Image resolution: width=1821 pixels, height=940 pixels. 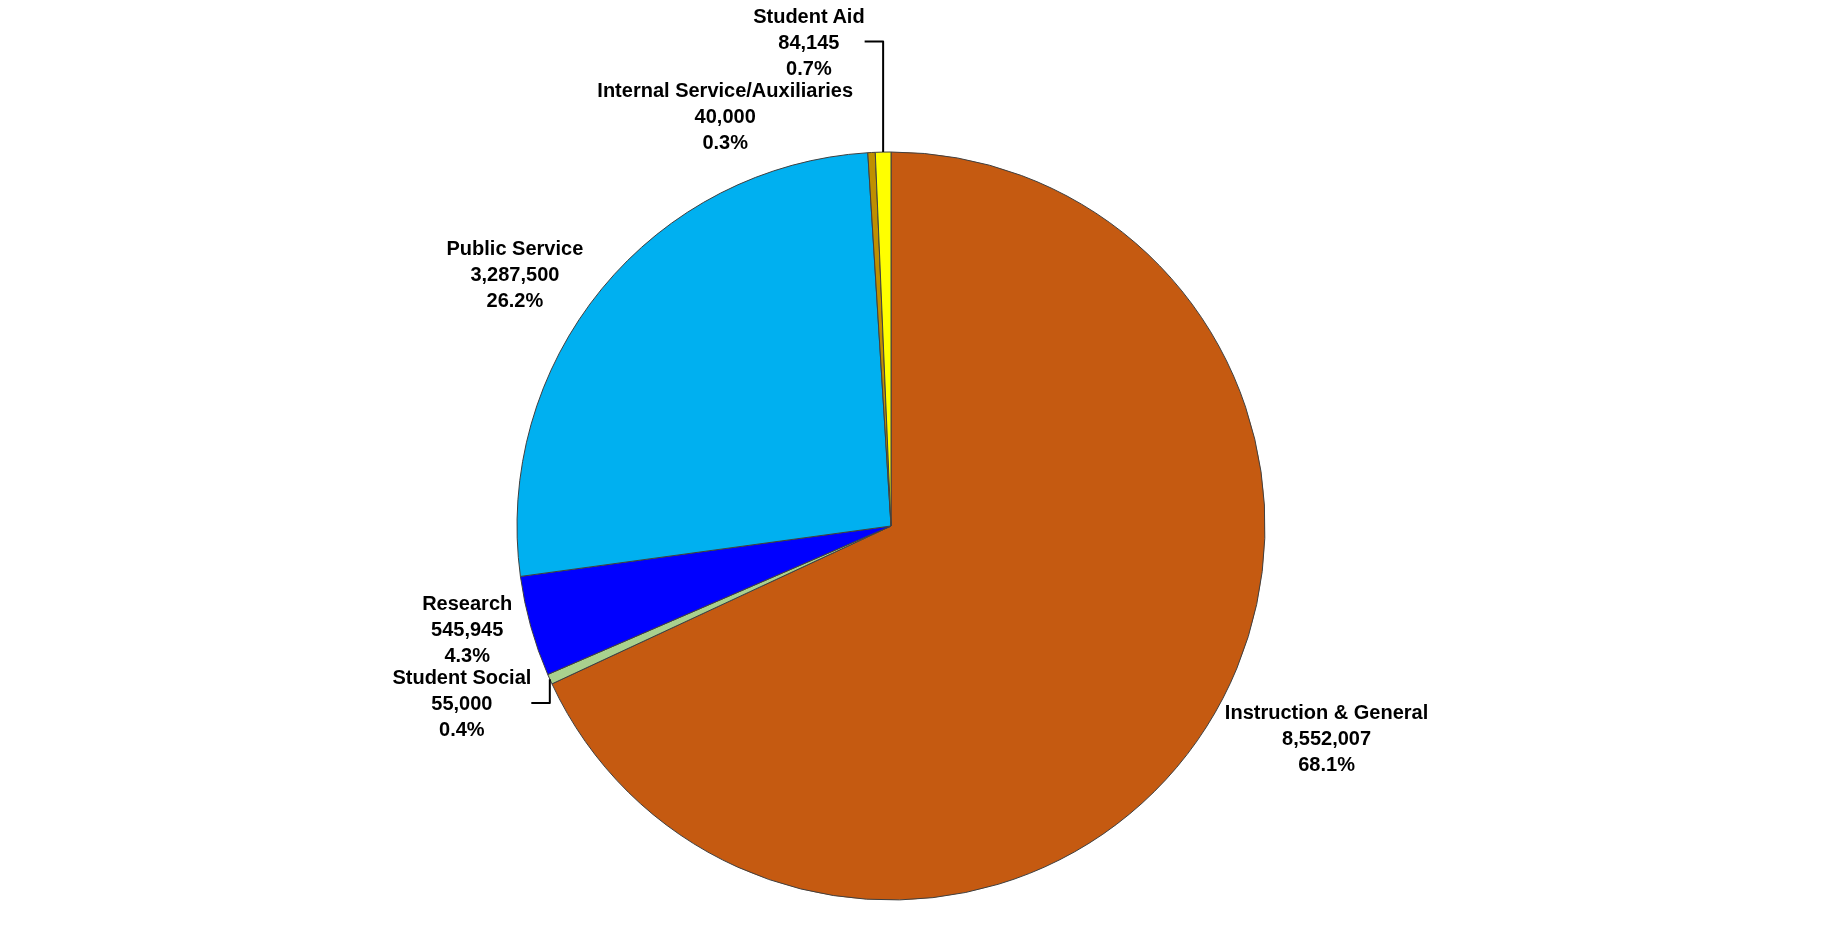 What do you see at coordinates (725, 89) in the screenshot?
I see `slice-label: Internal Service/Auxiliaries` at bounding box center [725, 89].